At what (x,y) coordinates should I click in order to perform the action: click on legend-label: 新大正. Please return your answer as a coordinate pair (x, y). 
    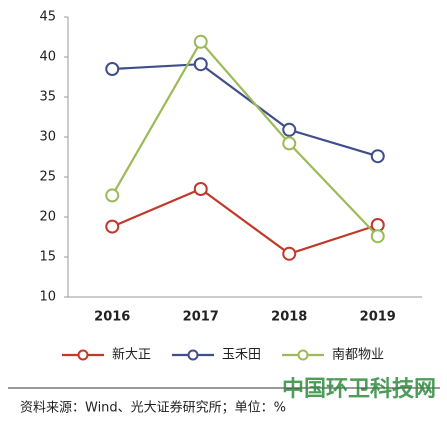
    Looking at the image, I should click on (131, 355).